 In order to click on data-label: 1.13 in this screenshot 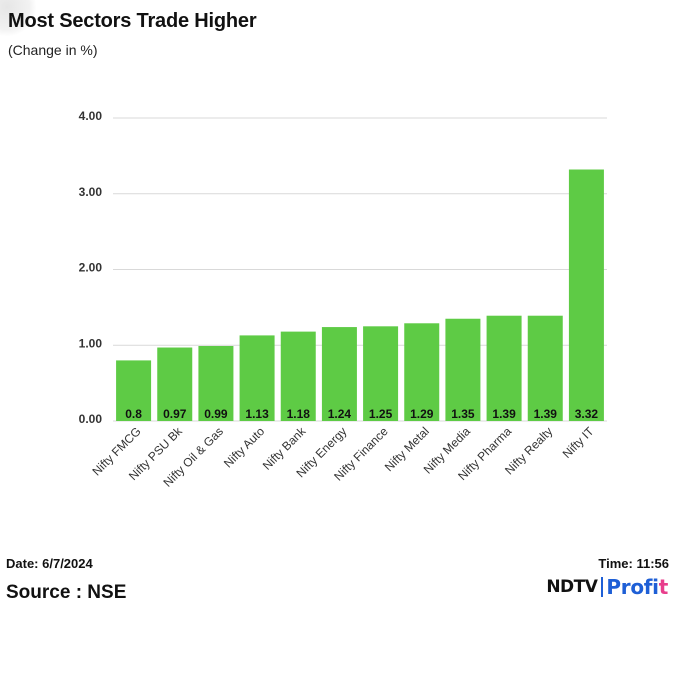, I will do `click(257, 414)`.